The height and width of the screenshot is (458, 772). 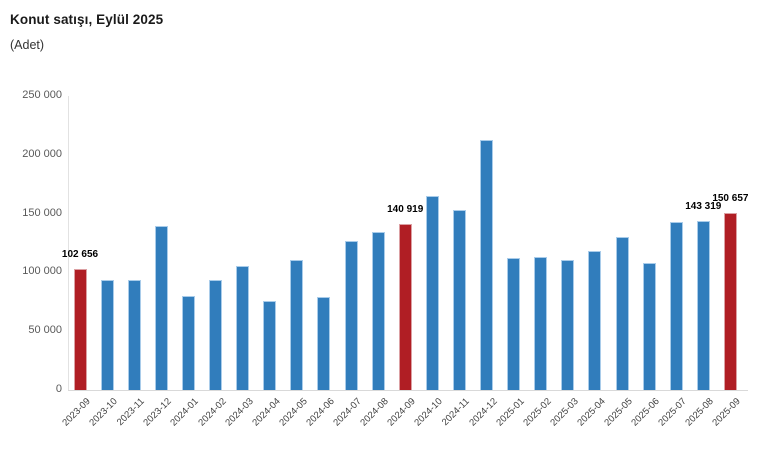 What do you see at coordinates (27, 45) in the screenshot?
I see `chart-unit-label: (Adet)` at bounding box center [27, 45].